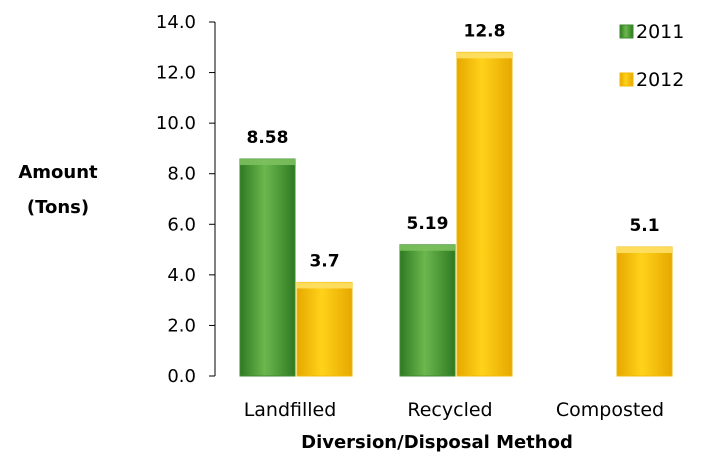  What do you see at coordinates (181, 275) in the screenshot?
I see `y-tick-label: 4.0` at bounding box center [181, 275].